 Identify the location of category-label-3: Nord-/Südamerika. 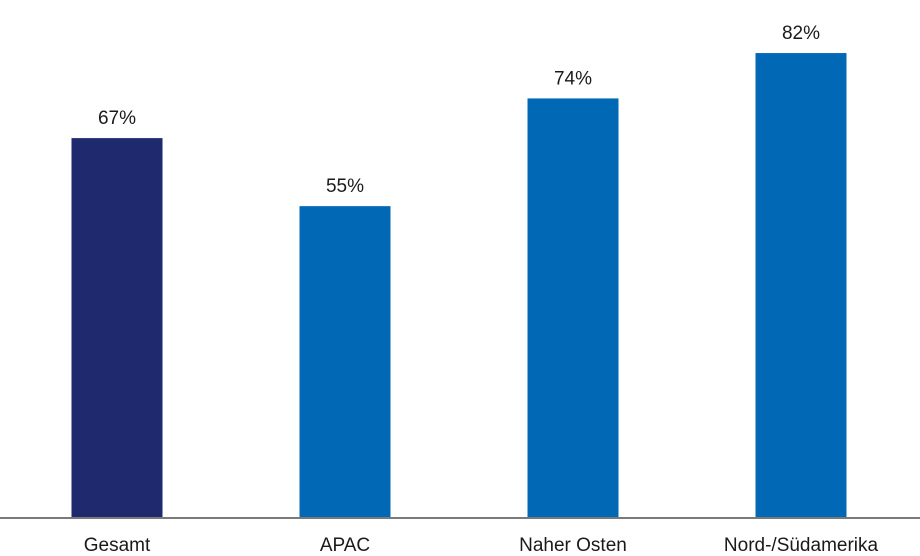
(801, 545).